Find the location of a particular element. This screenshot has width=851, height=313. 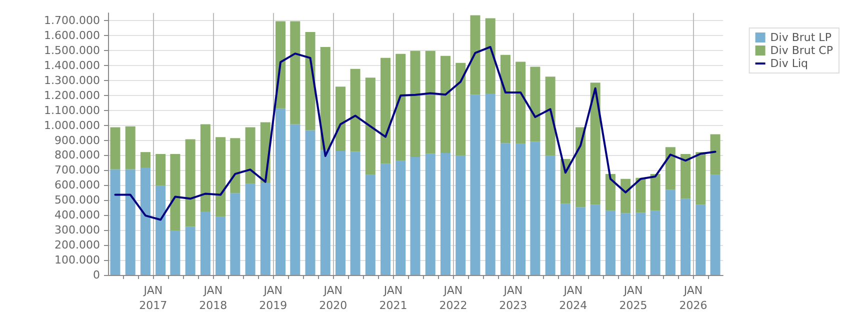

legend-label: Div Liq is located at coordinates (789, 63).